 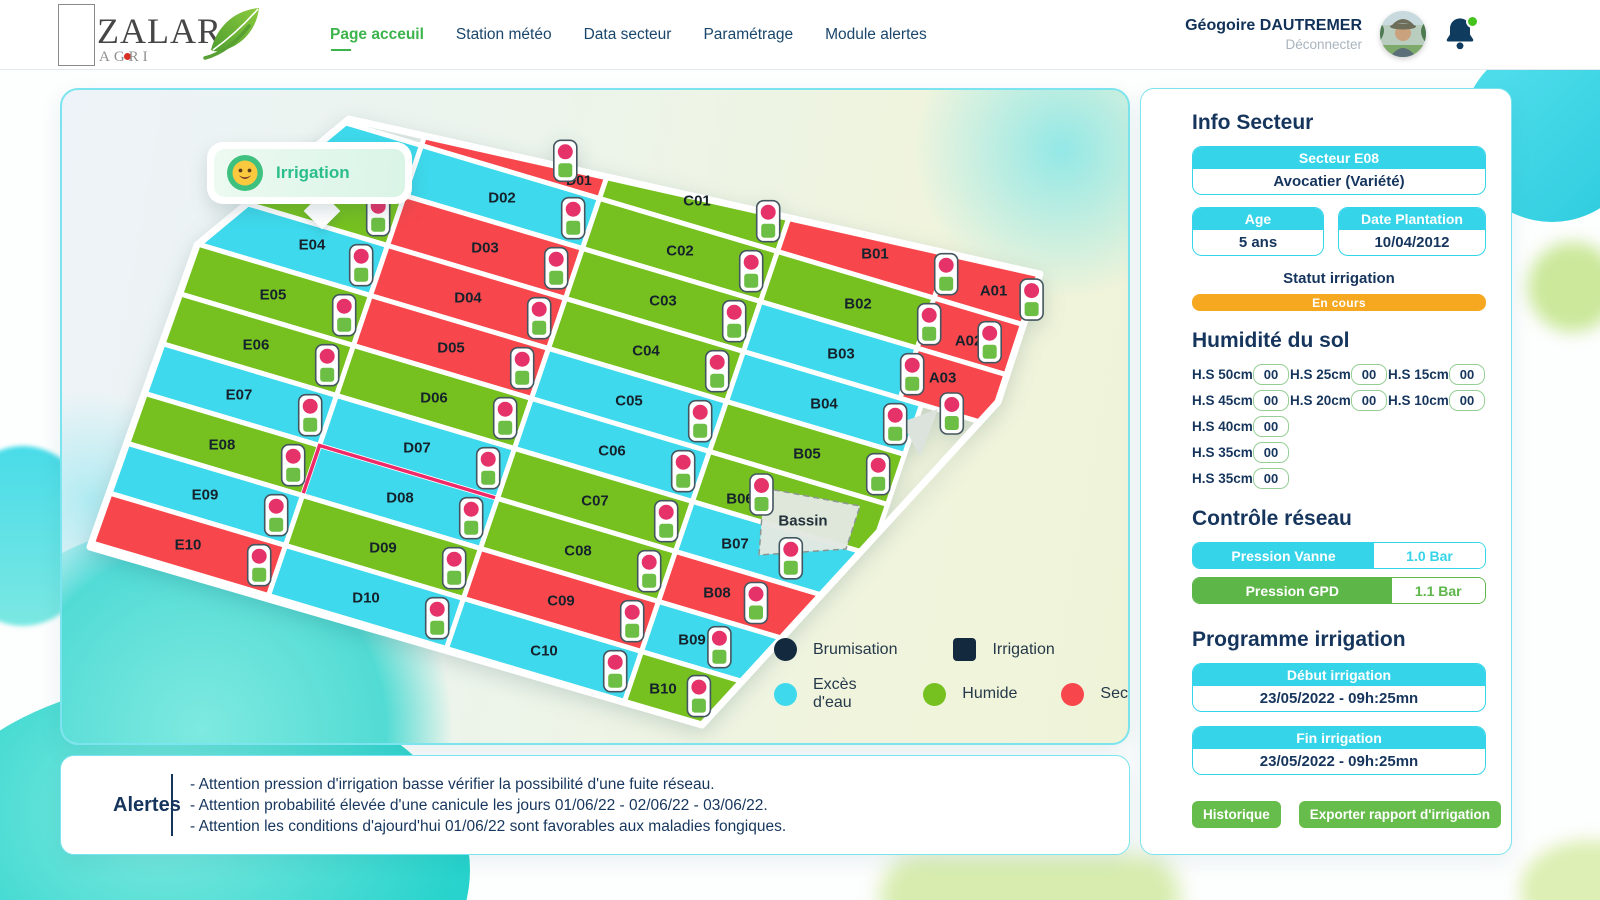 What do you see at coordinates (503, 34) in the screenshot?
I see `nav-item-1: Station météo` at bounding box center [503, 34].